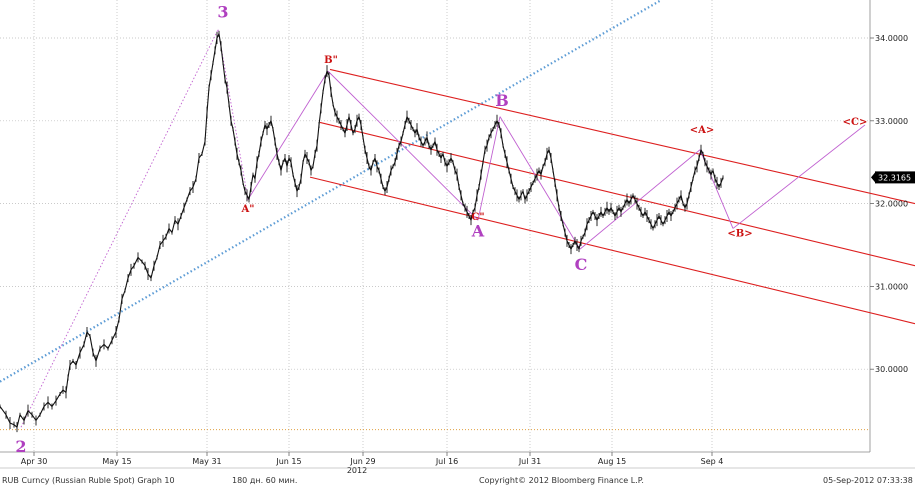 Image resolution: width=915 pixels, height=487 pixels. Describe the element at coordinates (446, 461) in the screenshot. I see `x-tick-label: Jul 16` at that location.